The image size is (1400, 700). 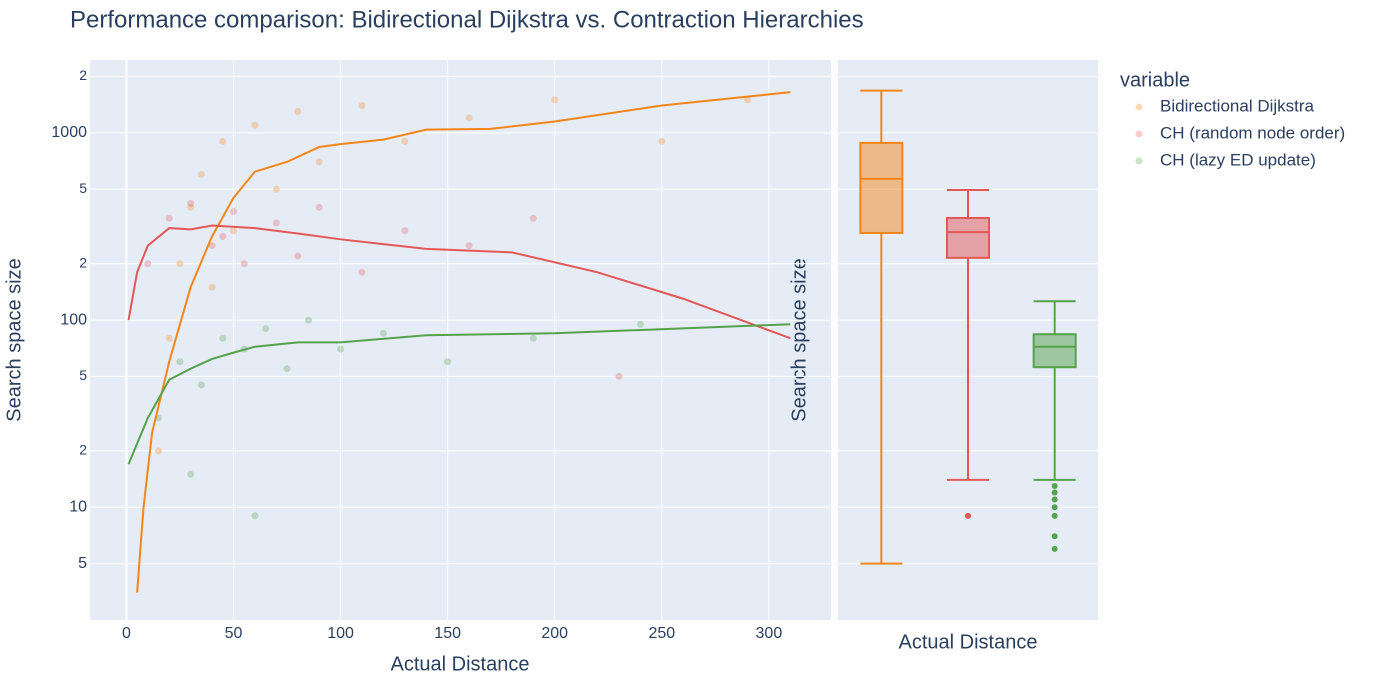 I want to click on legend-label: CH (lazy ED update), so click(x=1238, y=159).